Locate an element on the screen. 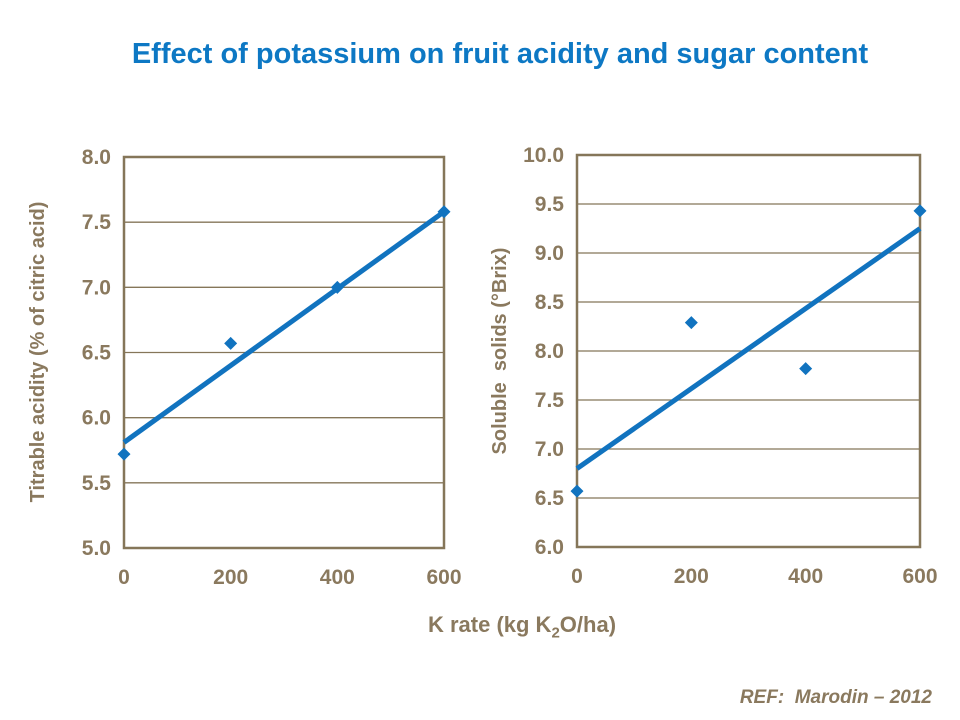  reference-text: REF: Marodin – 2012 is located at coordinates (835, 697).